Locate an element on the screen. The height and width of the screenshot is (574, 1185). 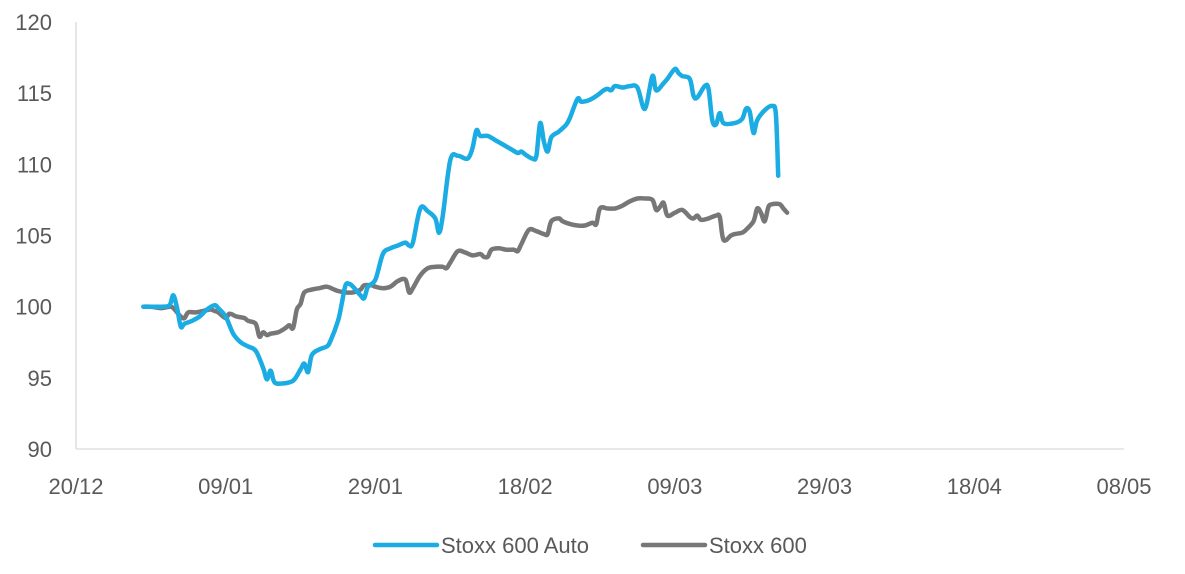
y-tick-label: 110 is located at coordinates (34, 164).